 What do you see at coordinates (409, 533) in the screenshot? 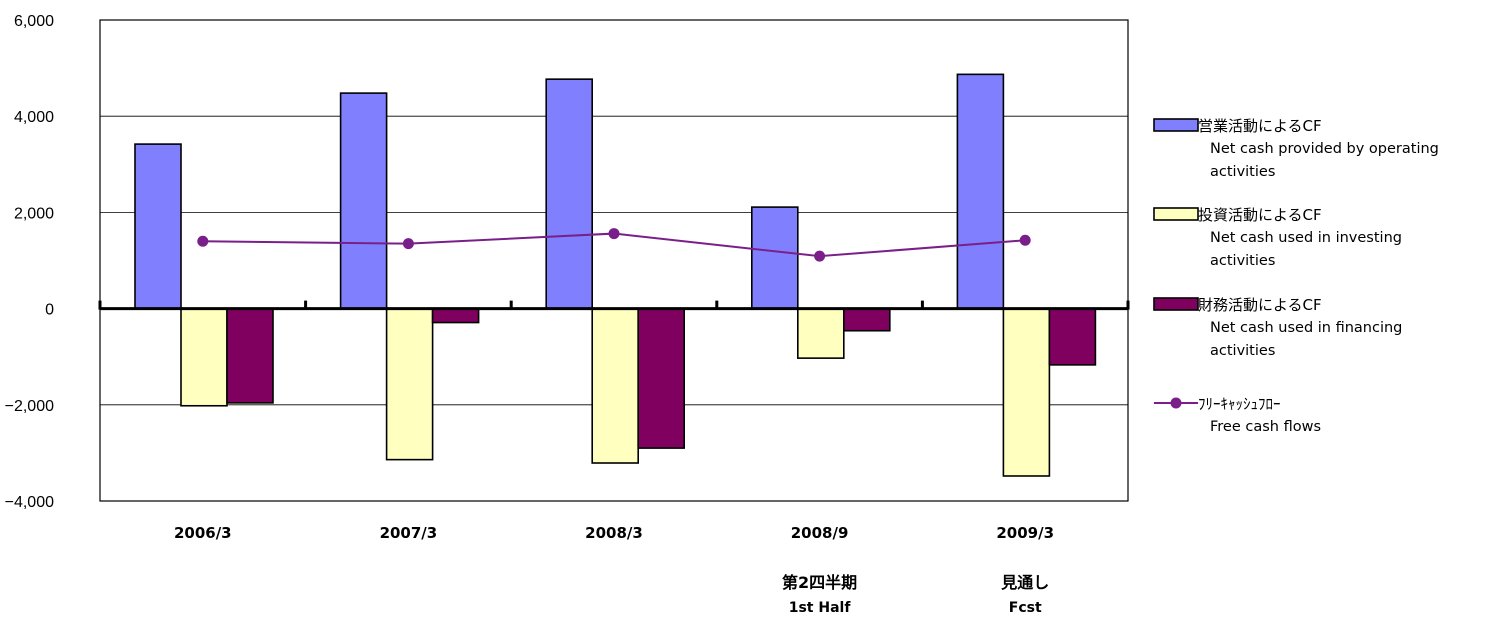
I see `x-tick-label: 2007/3` at bounding box center [409, 533].